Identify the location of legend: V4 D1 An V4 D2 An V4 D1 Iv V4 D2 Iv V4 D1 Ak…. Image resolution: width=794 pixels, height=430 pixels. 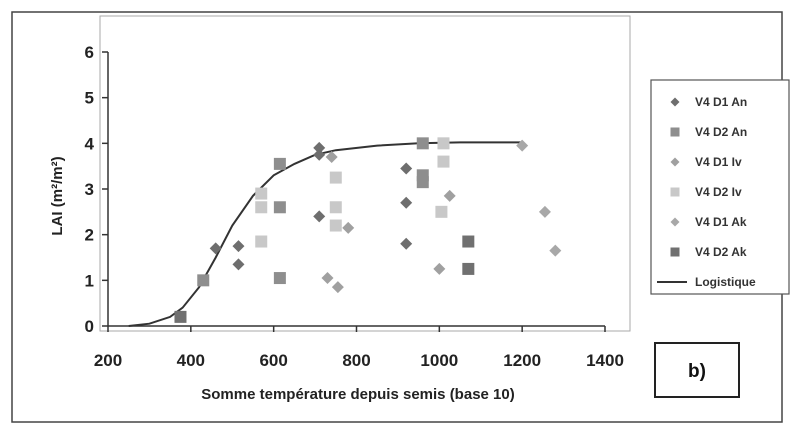
(706, 192).